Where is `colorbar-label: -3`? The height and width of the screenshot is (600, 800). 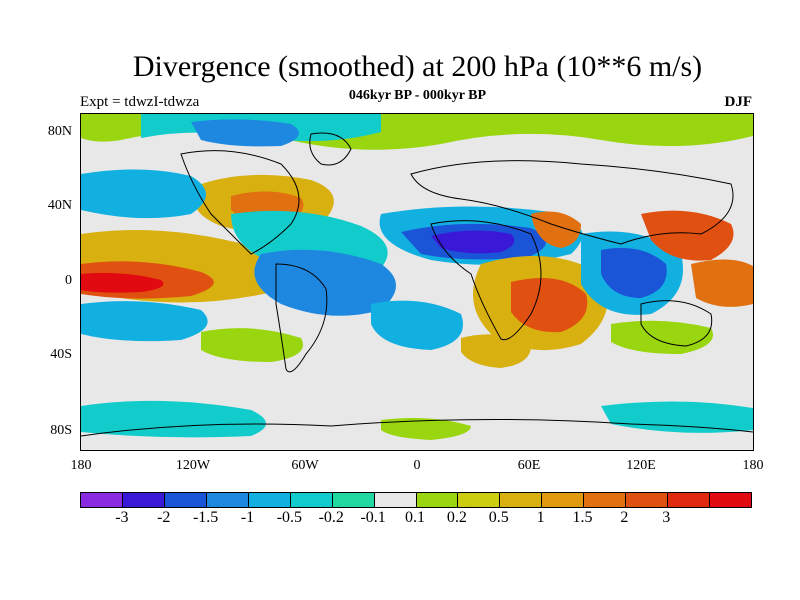
colorbar-label: -3 is located at coordinates (122, 517).